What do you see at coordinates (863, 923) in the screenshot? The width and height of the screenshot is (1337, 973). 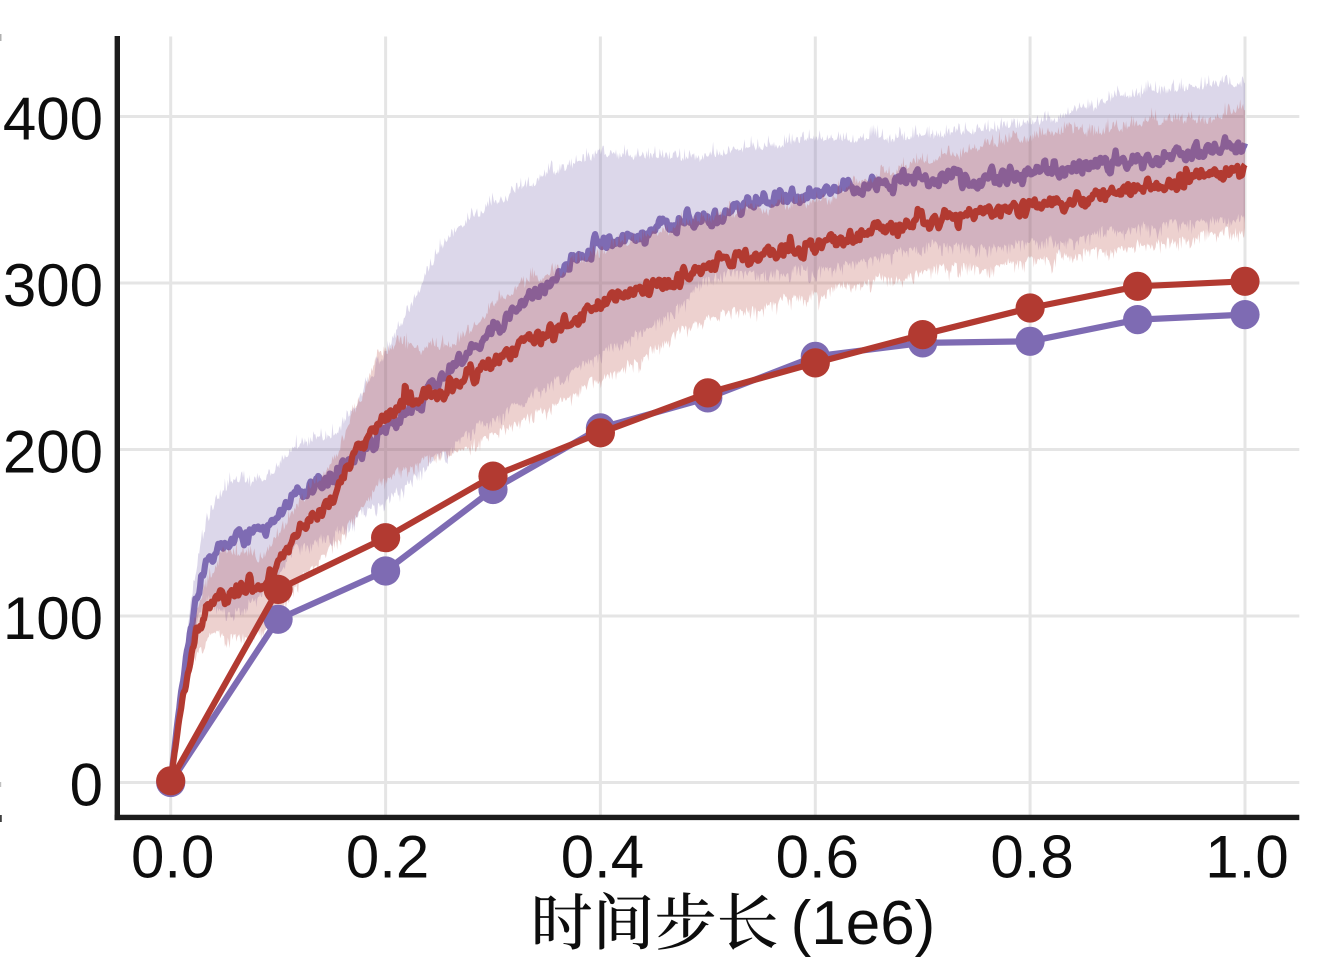 I see `svg-text: (1e6)` at bounding box center [863, 923].